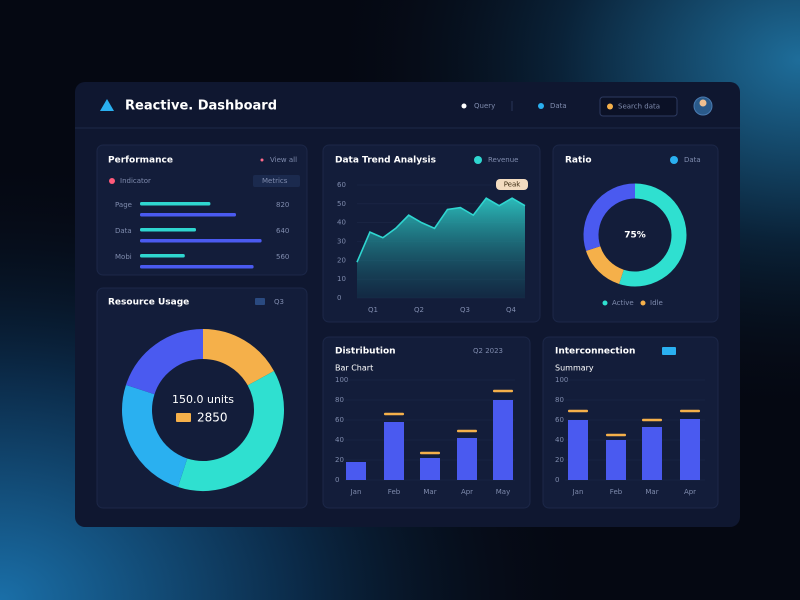 This screenshot has height=600, width=800. I want to click on legend-label: Indicator, so click(135, 181).